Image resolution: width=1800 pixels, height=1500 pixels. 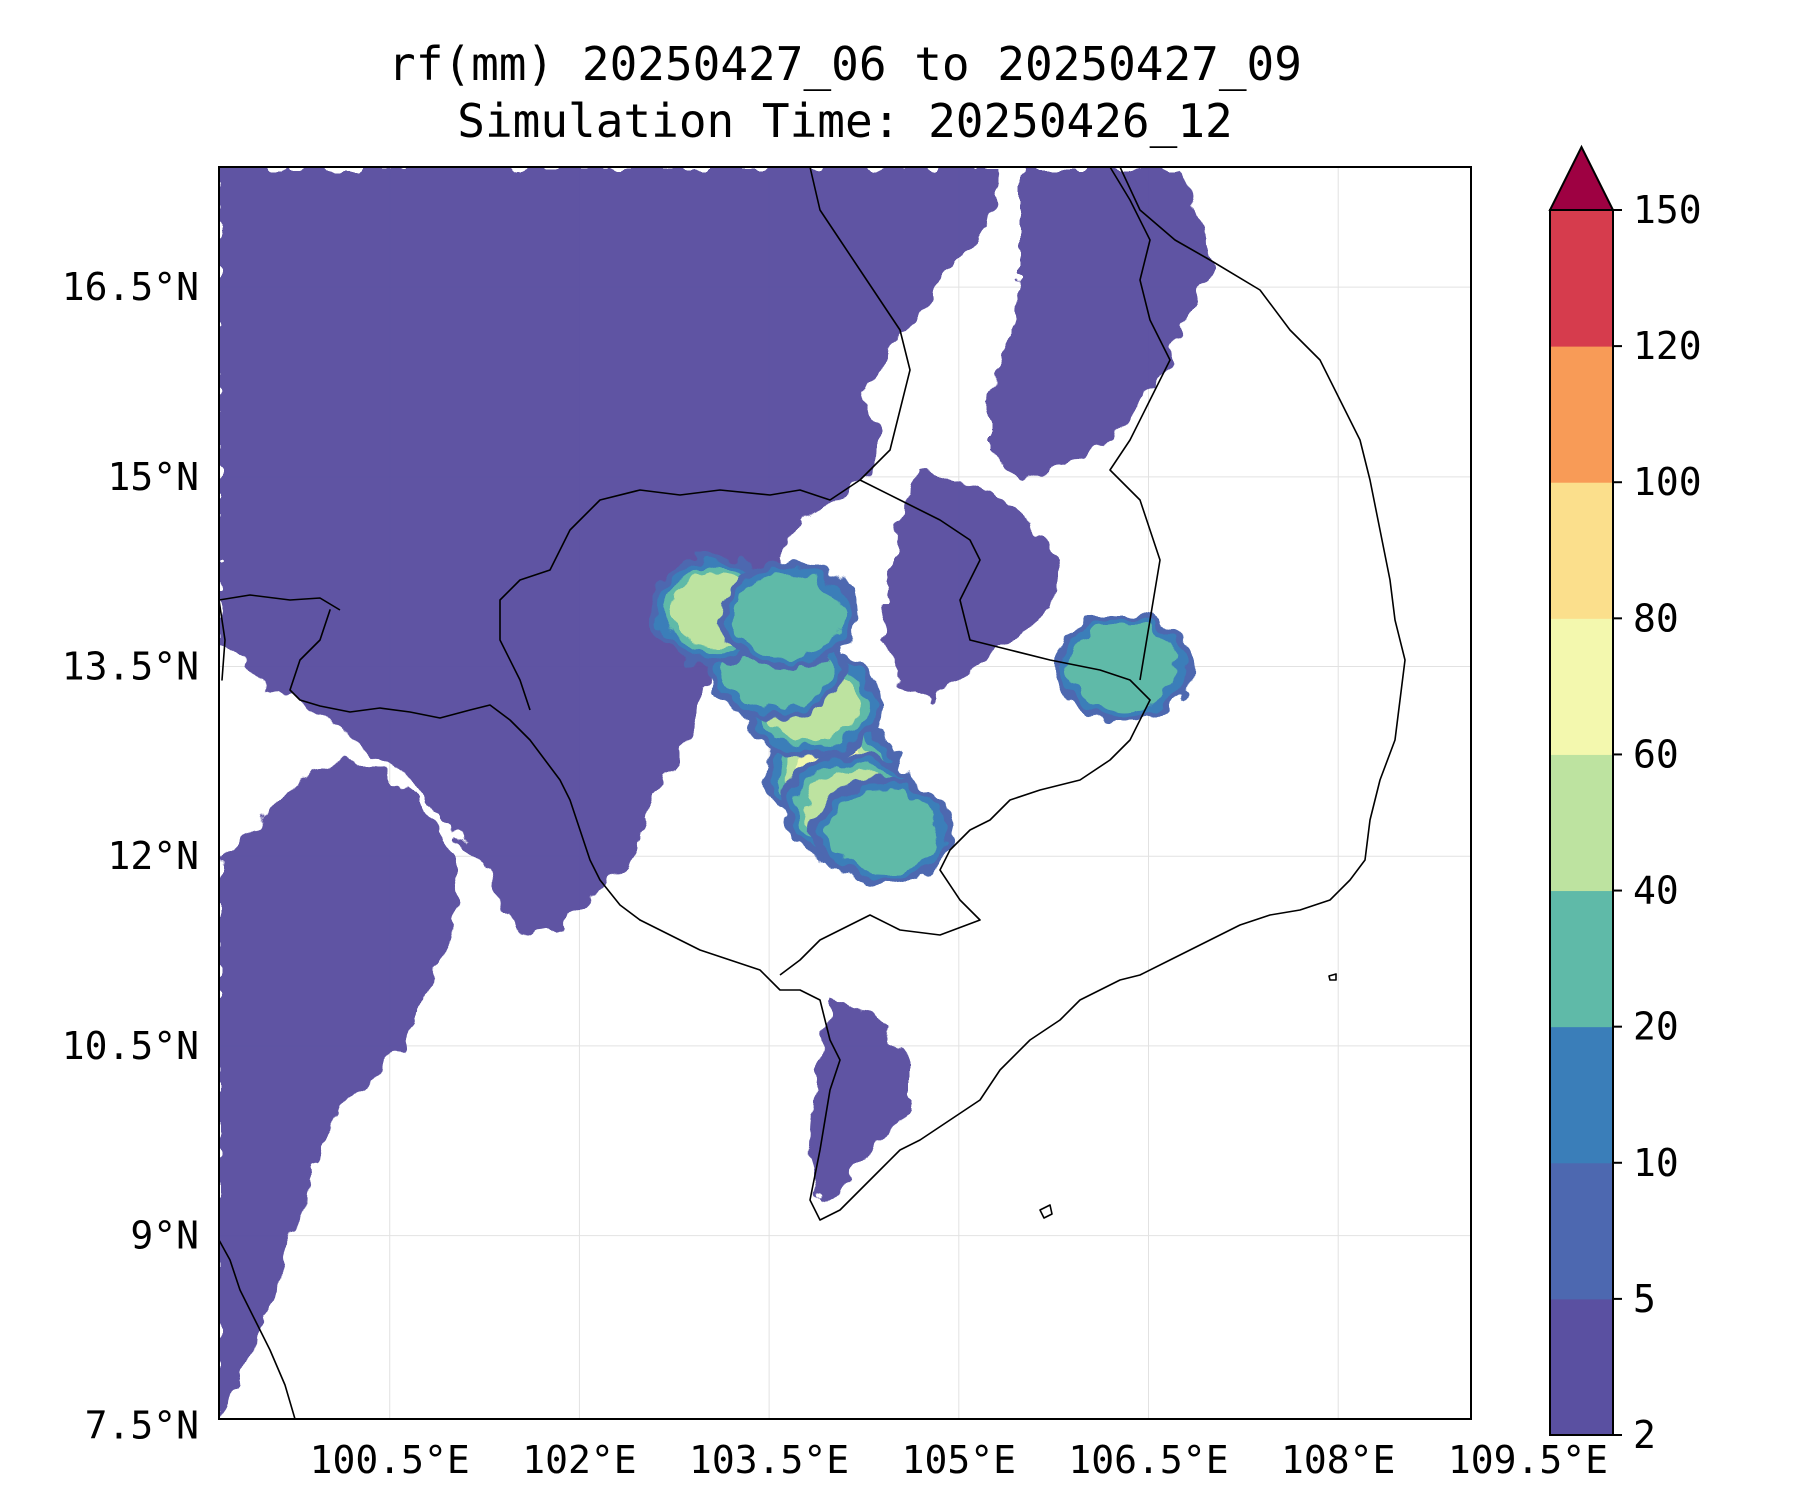 What do you see at coordinates (1148, 1460) in the screenshot?
I see `x-tick-label: 106.5°E` at bounding box center [1148, 1460].